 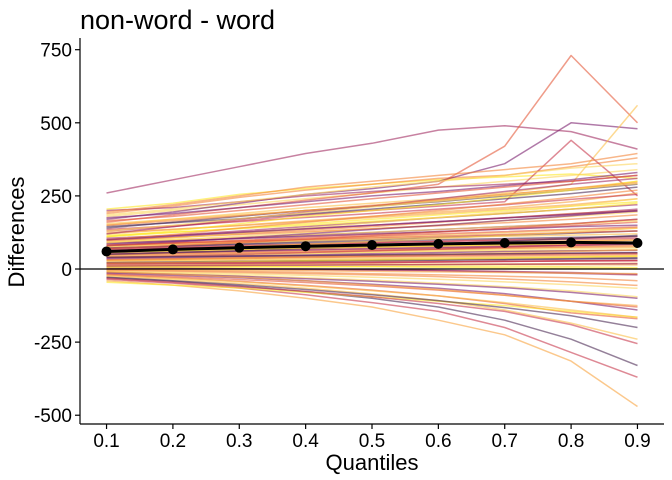 I want to click on y-tick-label: 750, so click(x=56, y=51).